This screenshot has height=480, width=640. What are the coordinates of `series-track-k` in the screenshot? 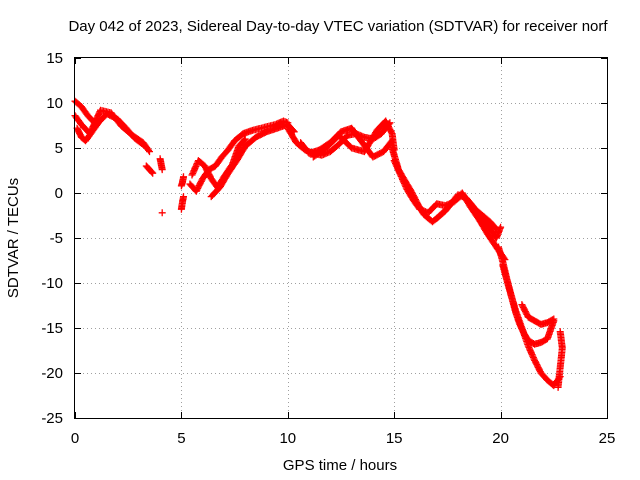 It's located at (252, 161).